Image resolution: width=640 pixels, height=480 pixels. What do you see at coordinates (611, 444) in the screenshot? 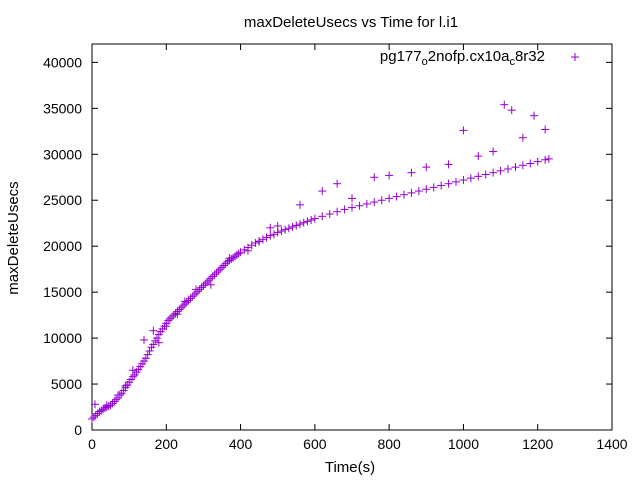
I see `x-tick-label: 1400` at bounding box center [611, 444].